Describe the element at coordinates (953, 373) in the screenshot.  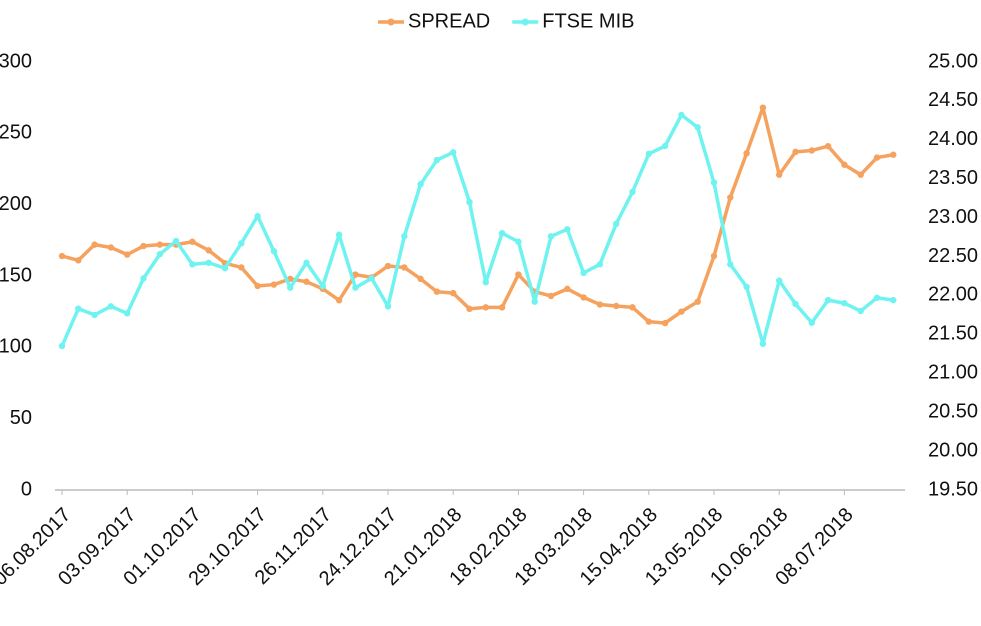
I see `y2-tick-label: 21.00` at that location.